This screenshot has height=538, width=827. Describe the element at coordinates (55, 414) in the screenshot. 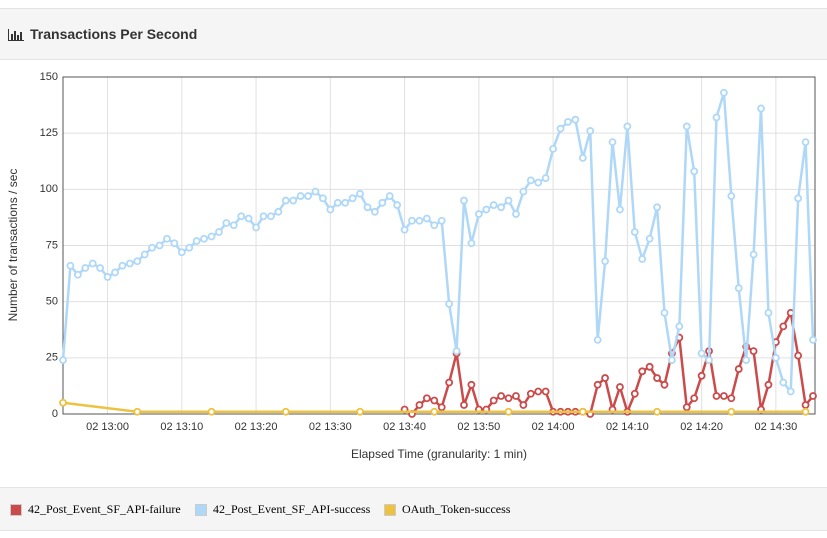

I see `y-tick-label: 0` at that location.